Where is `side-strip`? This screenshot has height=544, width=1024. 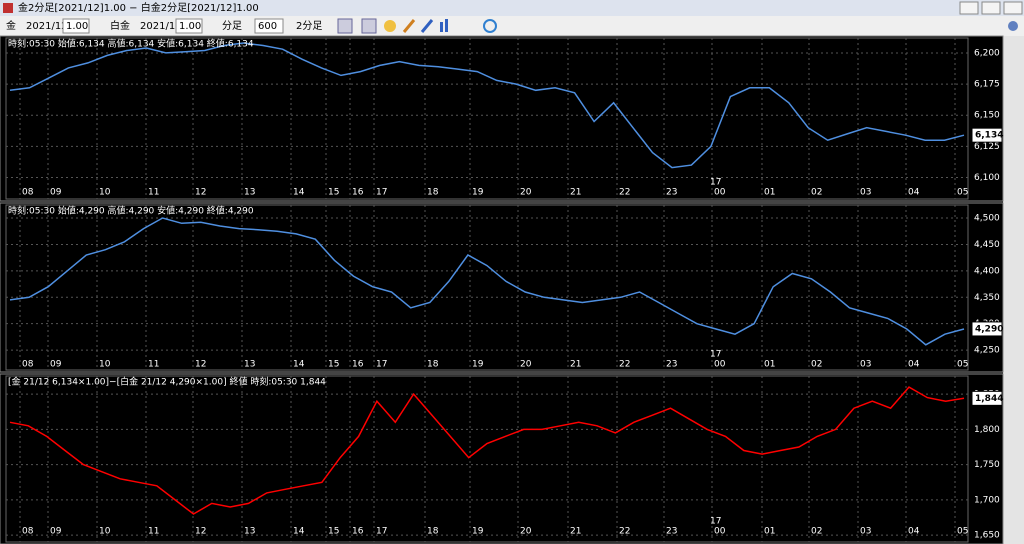 side-strip is located at coordinates (1013, 290).